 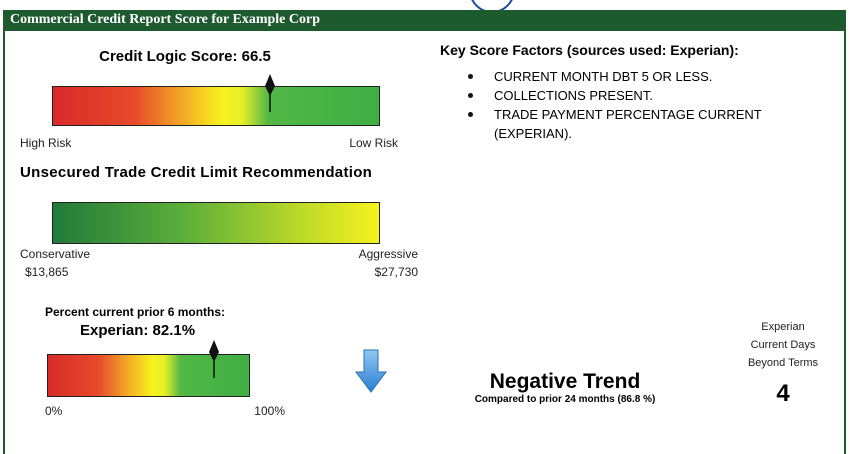 What do you see at coordinates (565, 381) in the screenshot?
I see `trend-title: Negative Trend` at bounding box center [565, 381].